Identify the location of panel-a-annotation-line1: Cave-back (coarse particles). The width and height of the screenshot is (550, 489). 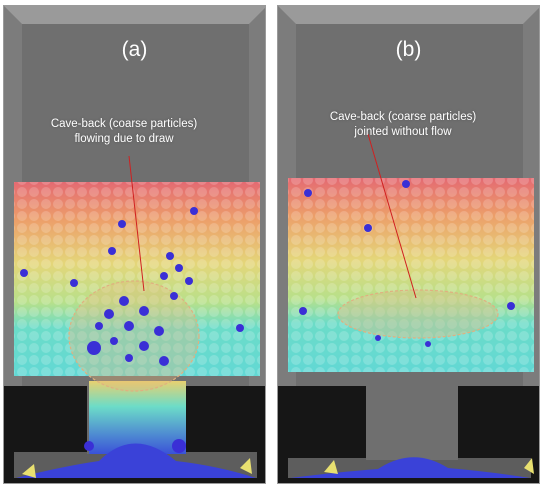
(124, 124).